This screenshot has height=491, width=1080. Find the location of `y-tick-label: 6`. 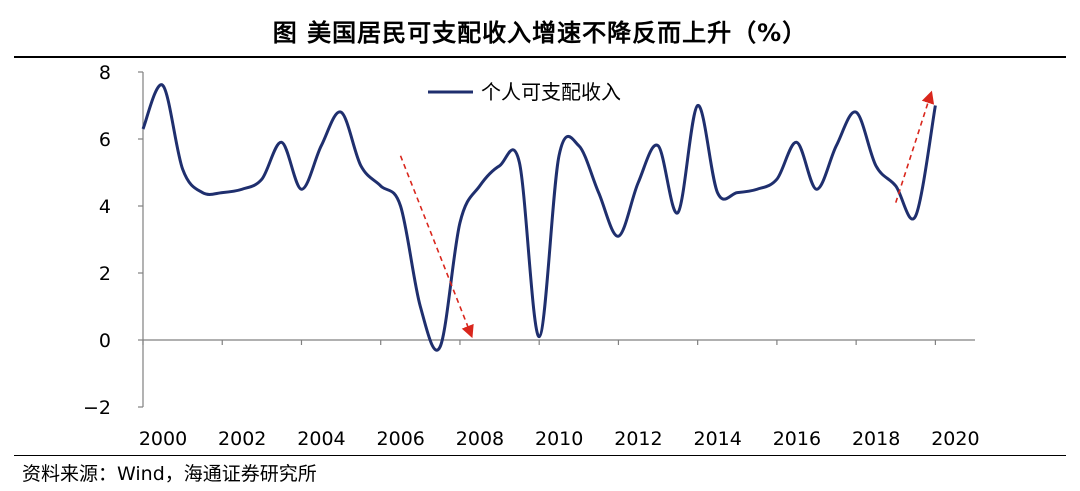

y-tick-label: 6 is located at coordinates (105, 140).